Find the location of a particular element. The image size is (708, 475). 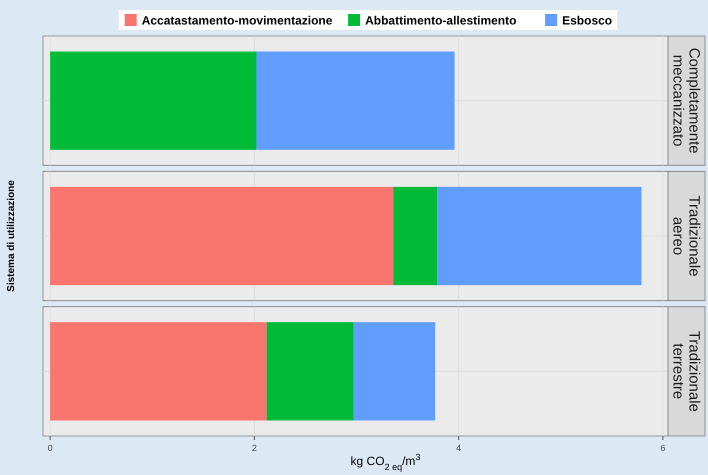

x-tick-label: 4 is located at coordinates (459, 448).